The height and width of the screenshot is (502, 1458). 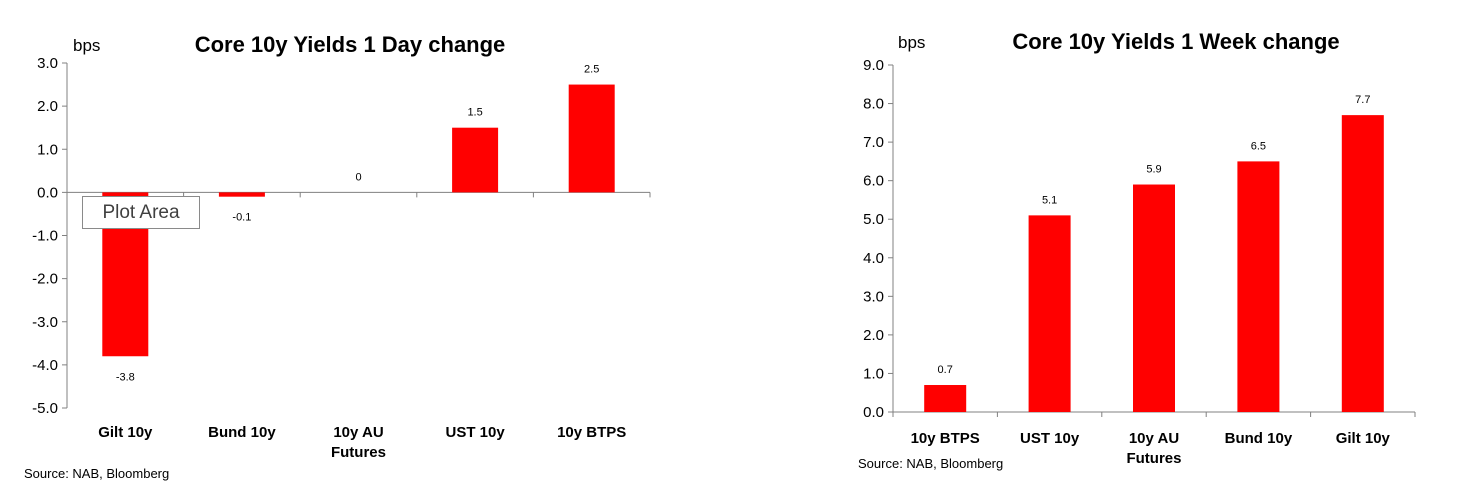 What do you see at coordinates (945, 370) in the screenshot?
I see `data-label: 0.7` at bounding box center [945, 370].